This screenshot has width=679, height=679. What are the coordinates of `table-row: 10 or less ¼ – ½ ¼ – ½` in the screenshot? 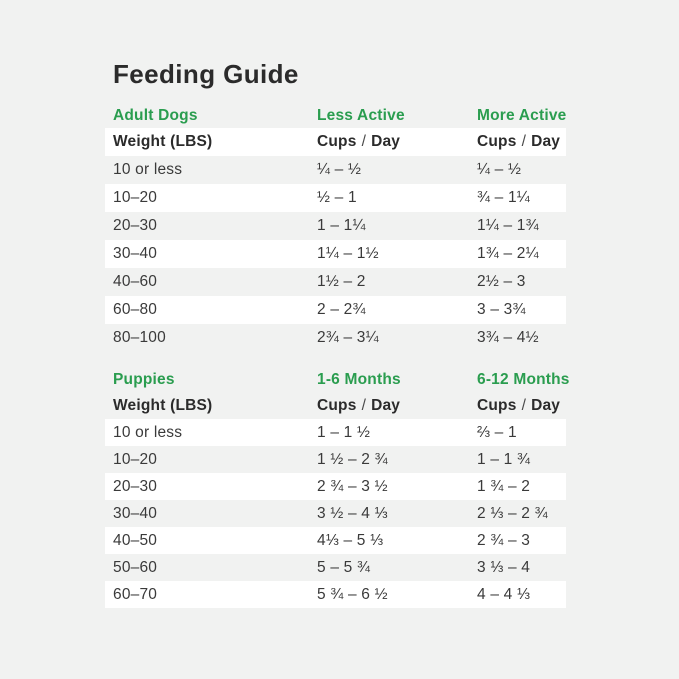 It's located at (335, 170).